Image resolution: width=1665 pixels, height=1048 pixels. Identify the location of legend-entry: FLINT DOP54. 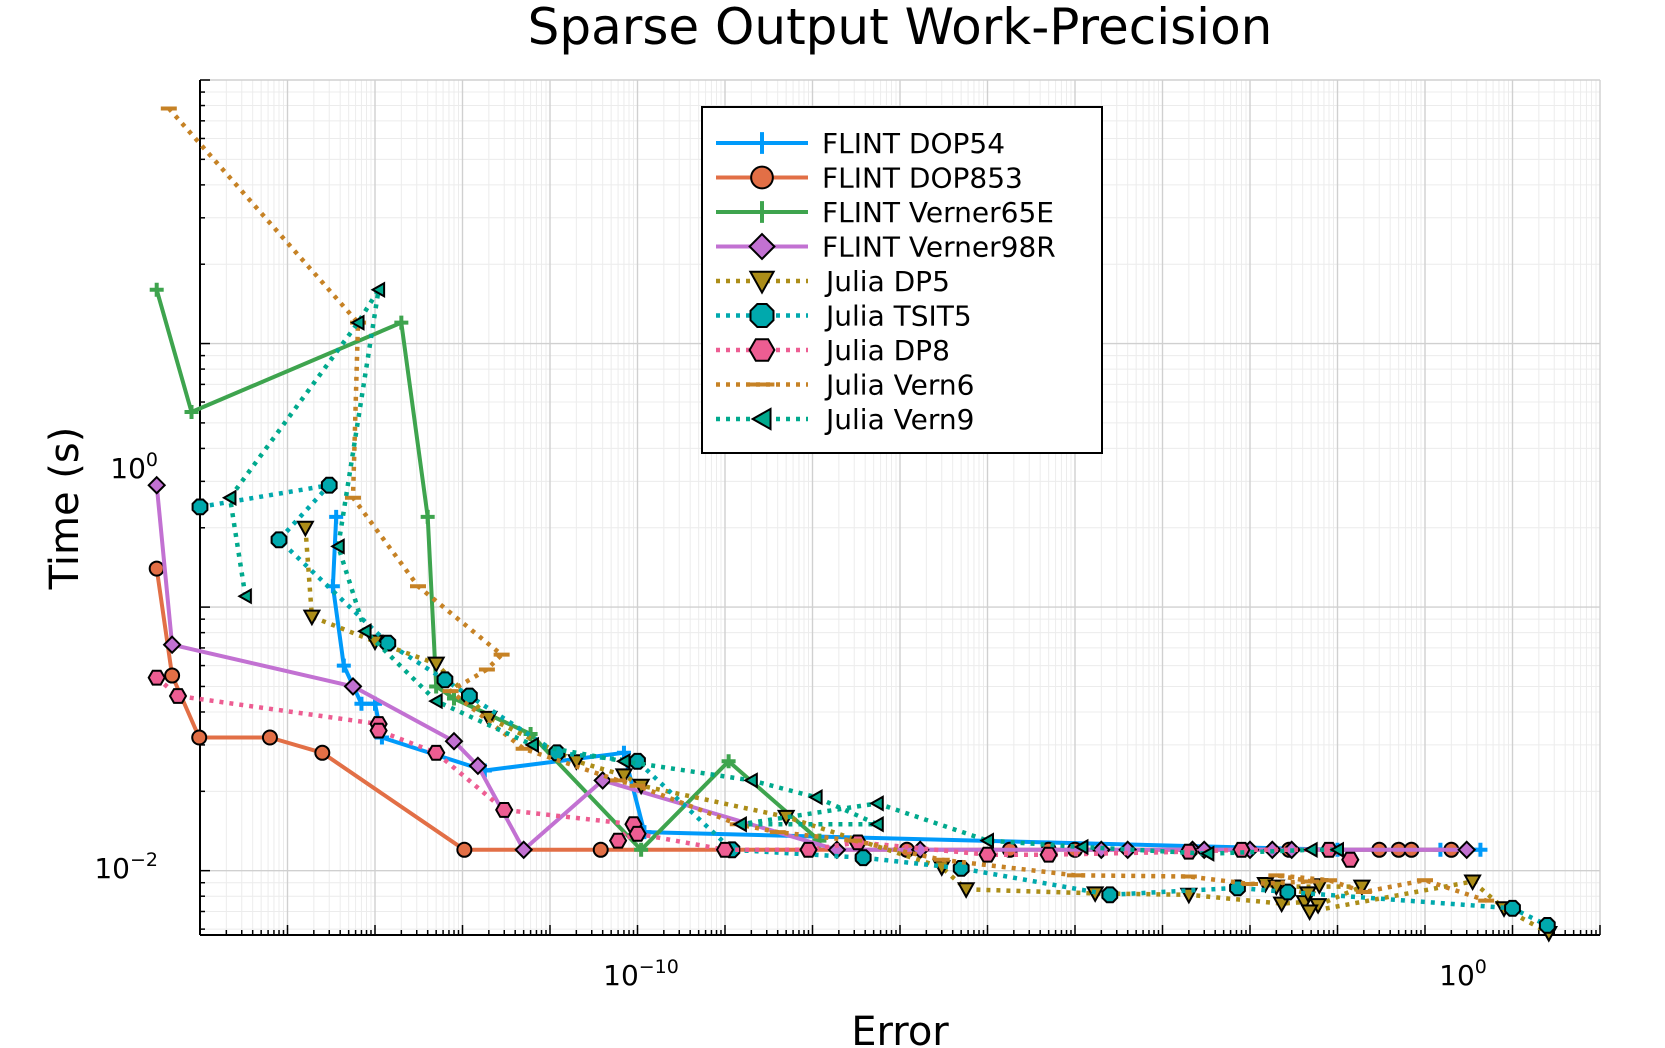
(860, 143).